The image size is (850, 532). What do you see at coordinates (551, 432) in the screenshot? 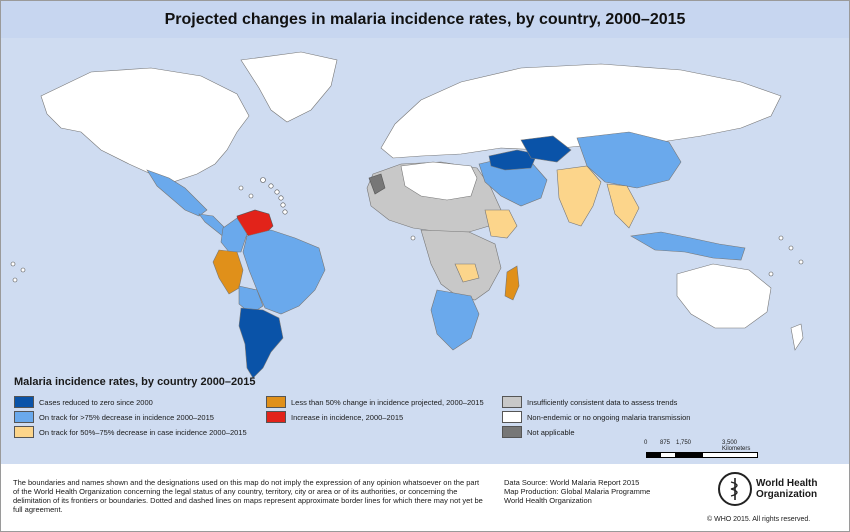
I see `legend-label: Not applicable` at bounding box center [551, 432].